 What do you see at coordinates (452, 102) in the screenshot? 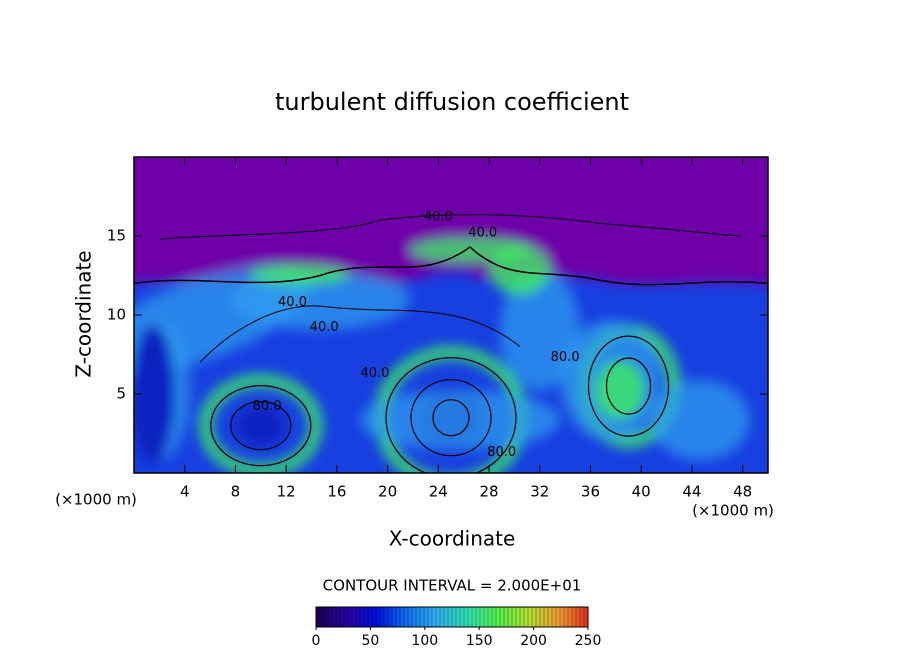
I see `chart-title: turbulent diffusion coefficient` at bounding box center [452, 102].